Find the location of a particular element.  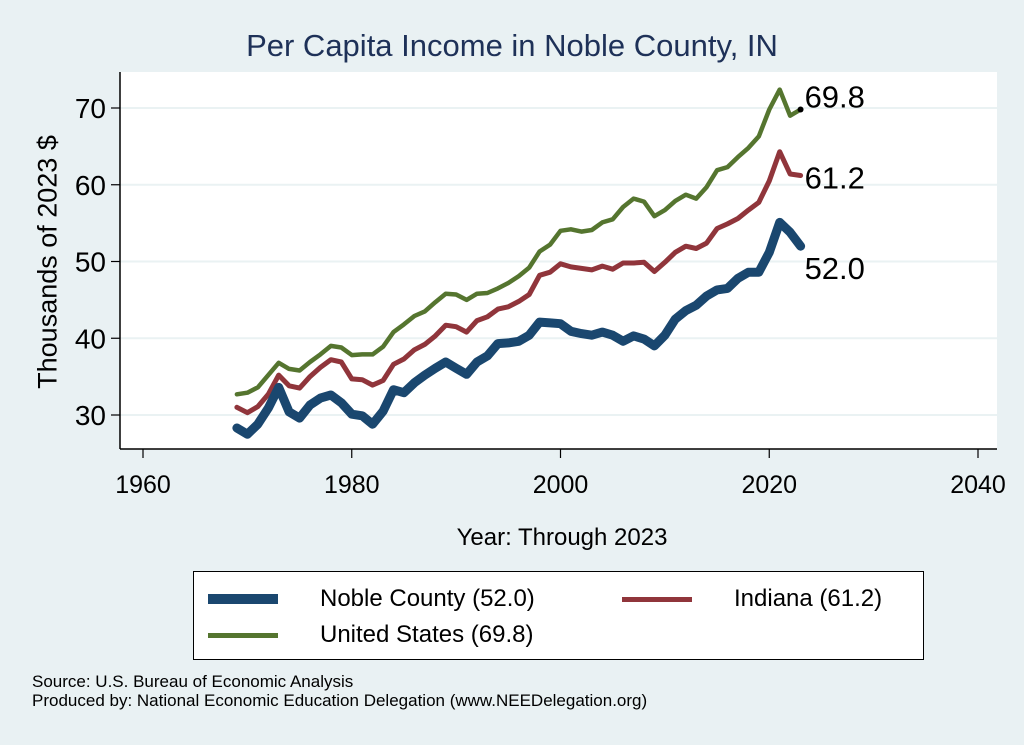

legend-item-indiana: Indiana (61.2) is located at coordinates (752, 599).